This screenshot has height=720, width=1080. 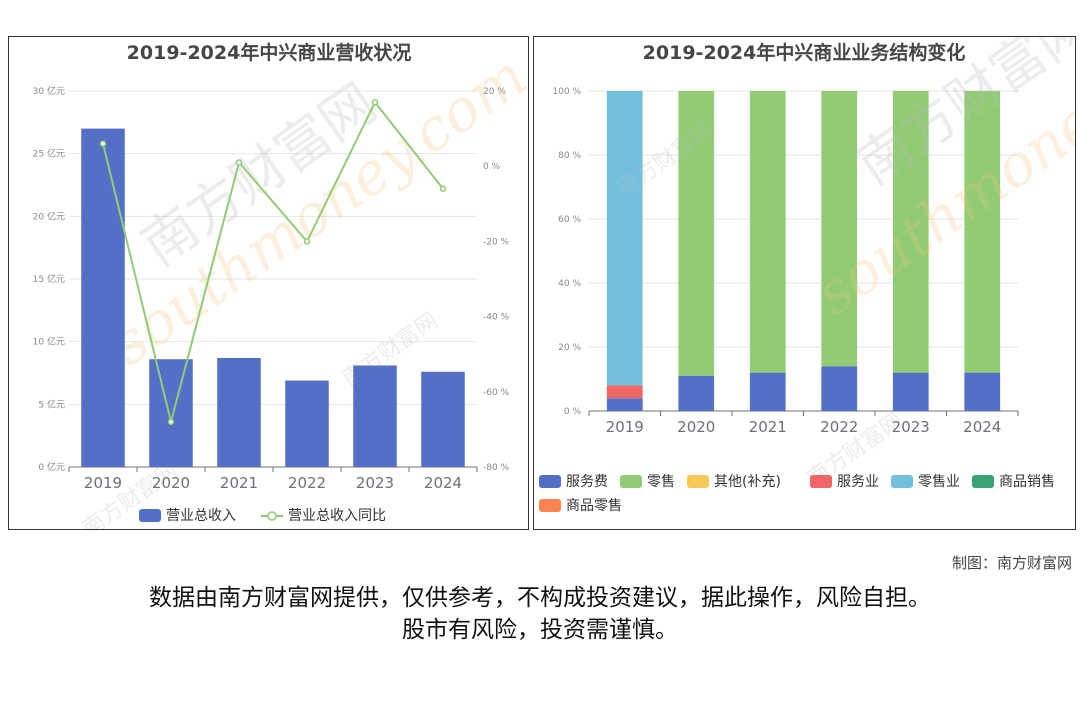 I want to click on right-tick-label: 0 %, so click(x=492, y=167).